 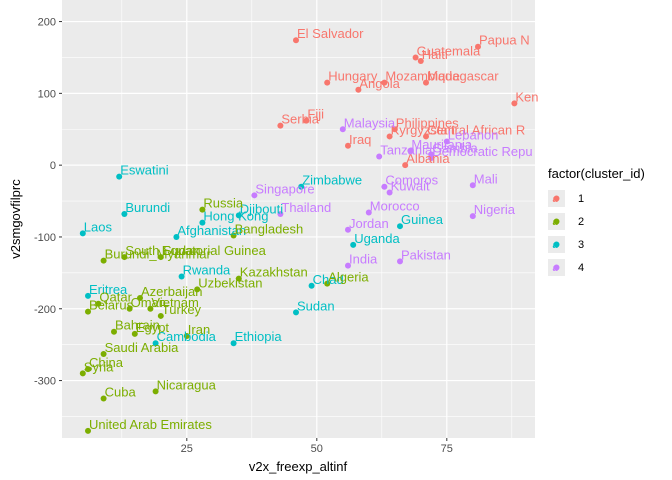 What do you see at coordinates (211, 230) in the screenshot?
I see `data-label: Afghanistan` at bounding box center [211, 230].